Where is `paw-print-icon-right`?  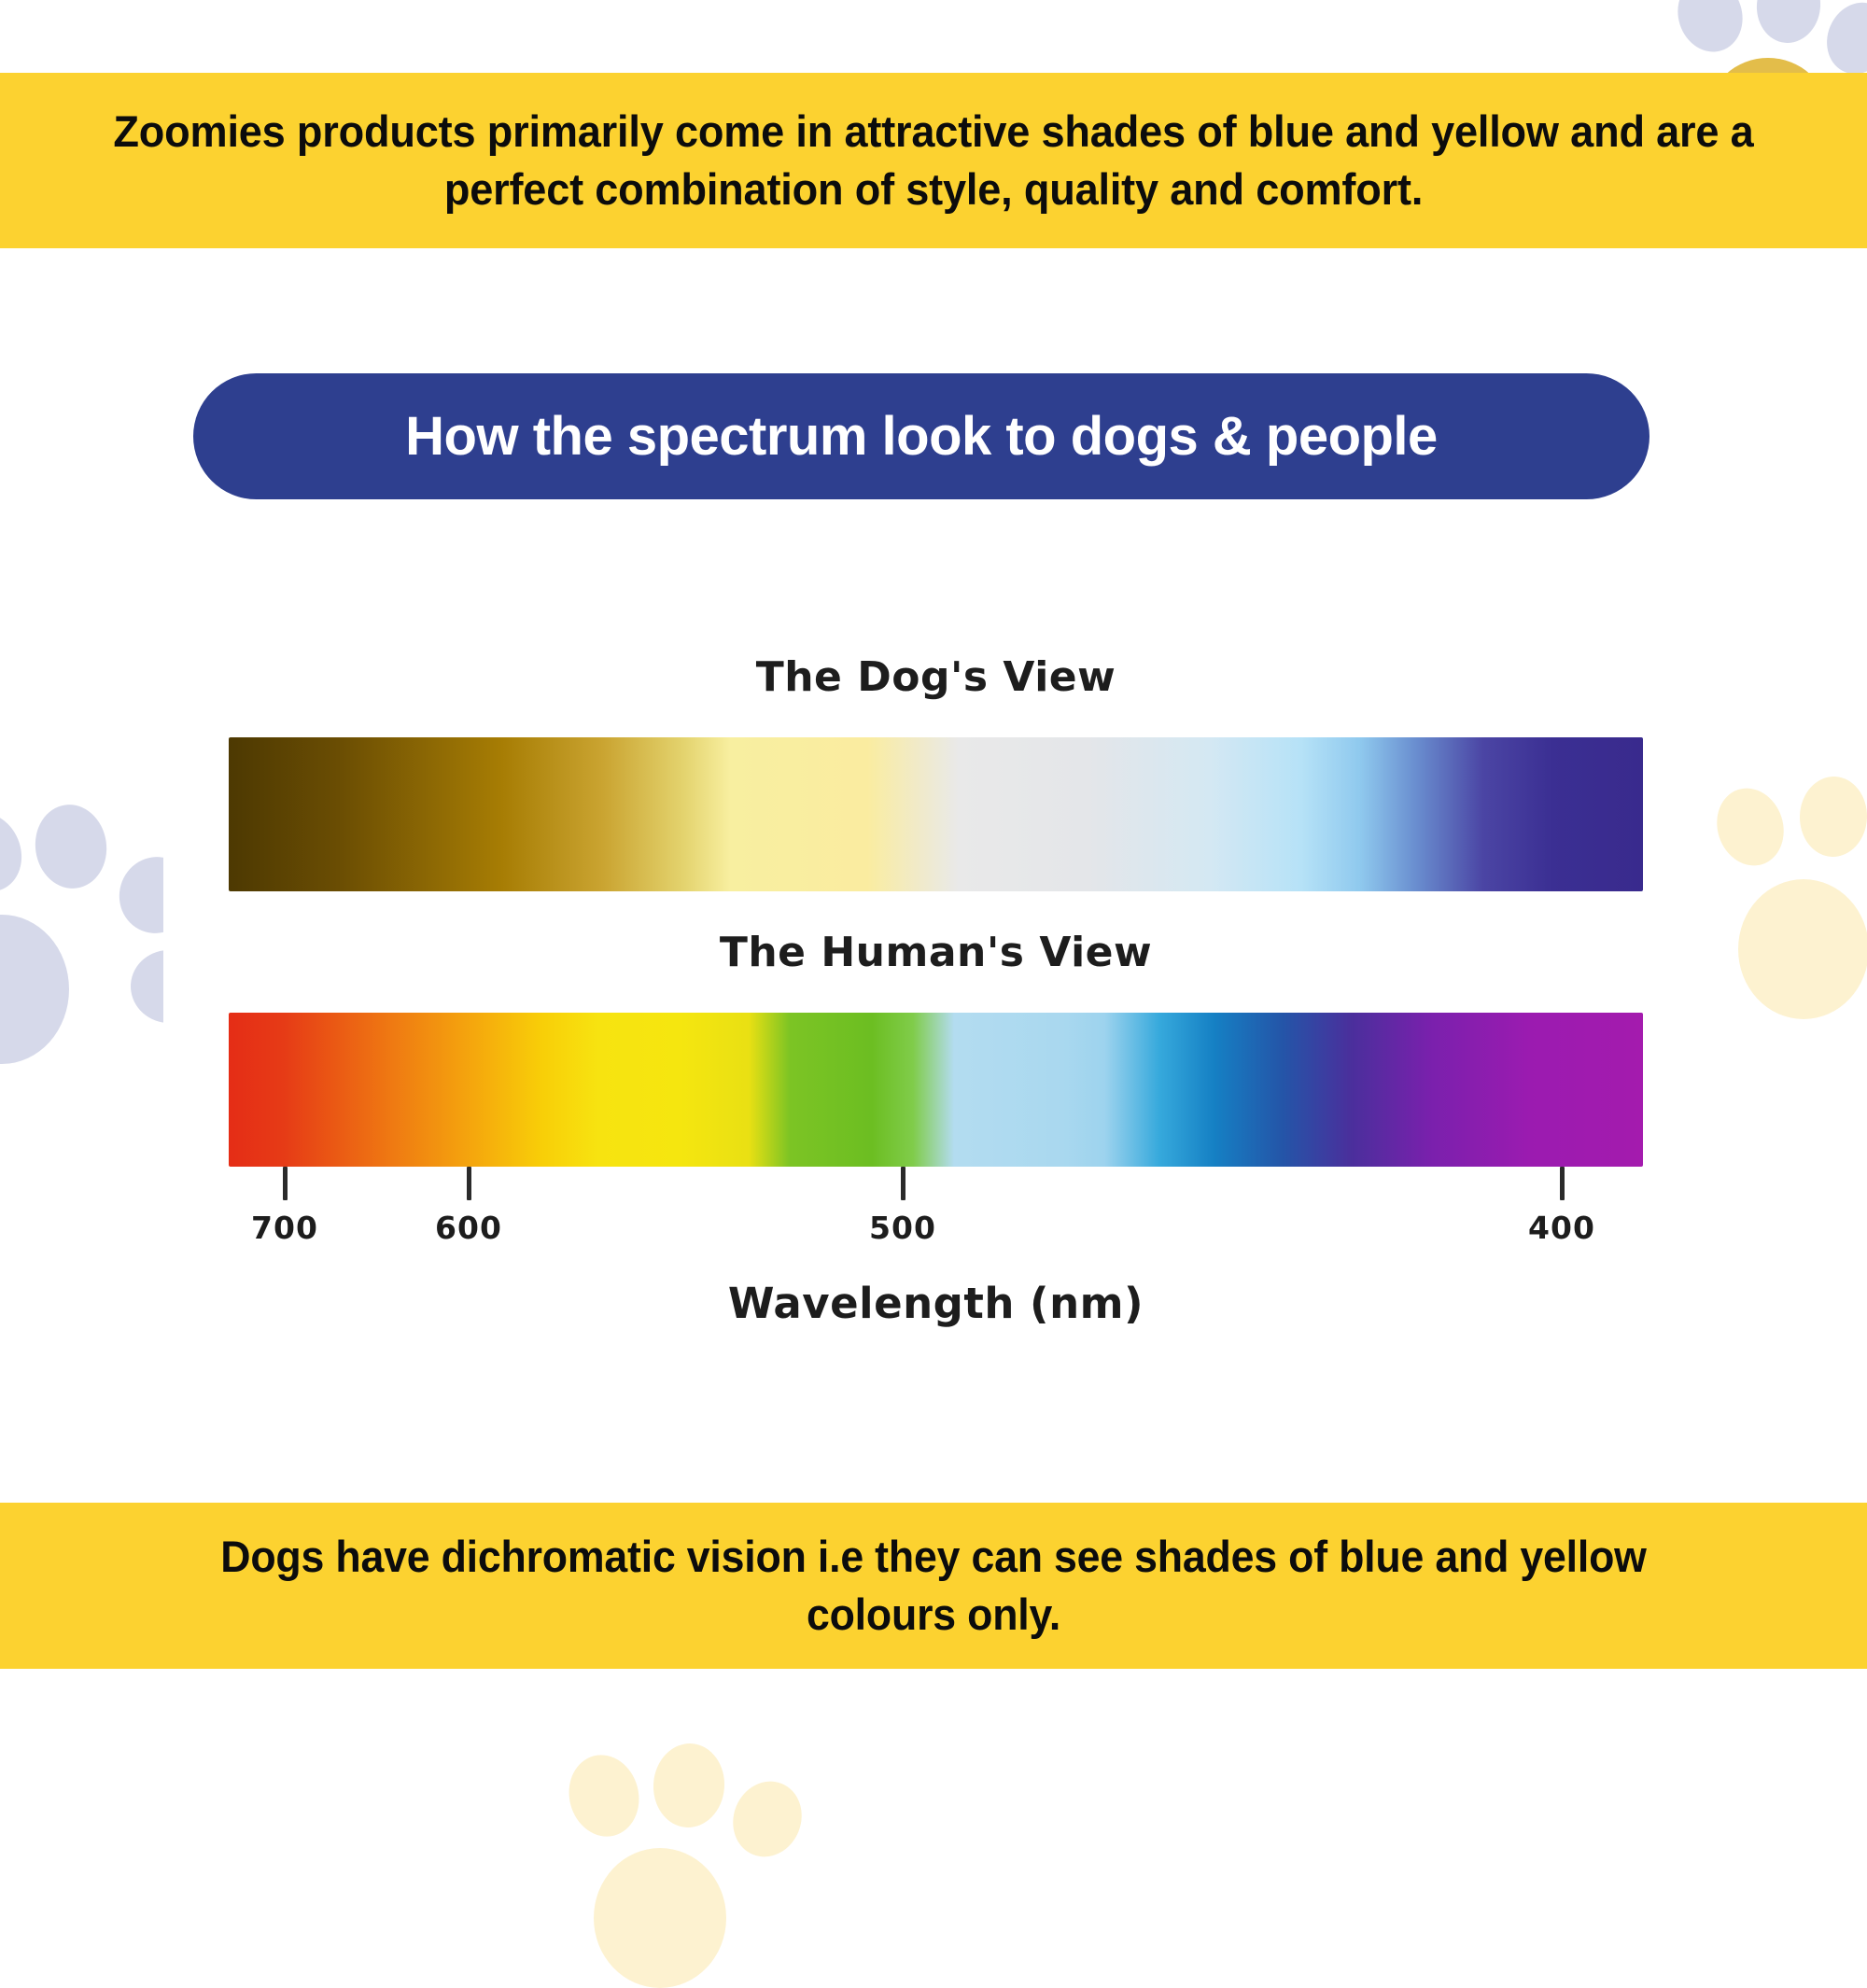
paw-print-icon-right is located at coordinates (1786, 897).